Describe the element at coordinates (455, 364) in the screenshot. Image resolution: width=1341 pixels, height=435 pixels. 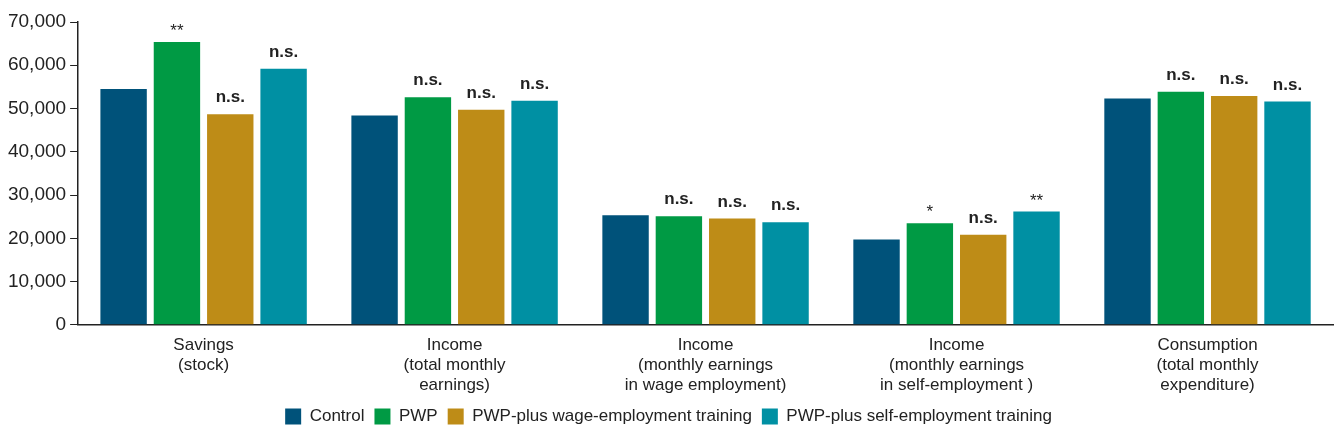
I see `x-tick-label: Income (total monthly earnings)` at that location.